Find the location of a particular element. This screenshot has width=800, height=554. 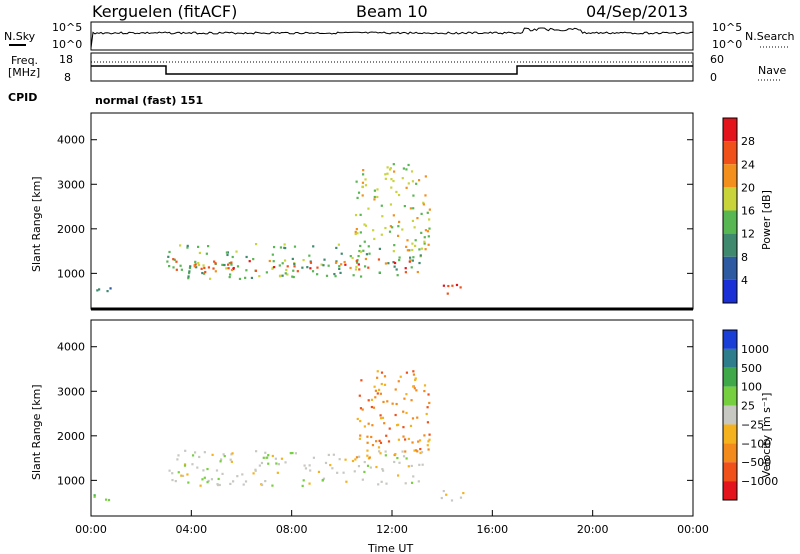

date-title: 04/Sep/2013 is located at coordinates (637, 11).